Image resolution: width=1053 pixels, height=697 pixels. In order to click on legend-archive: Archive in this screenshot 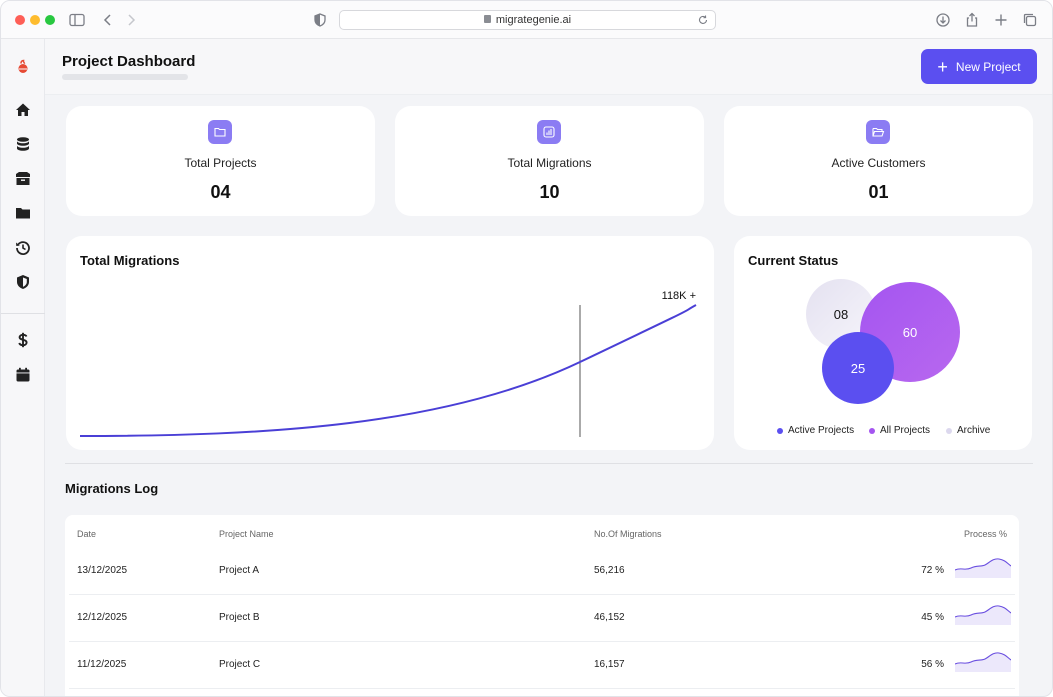, I will do `click(968, 430)`.